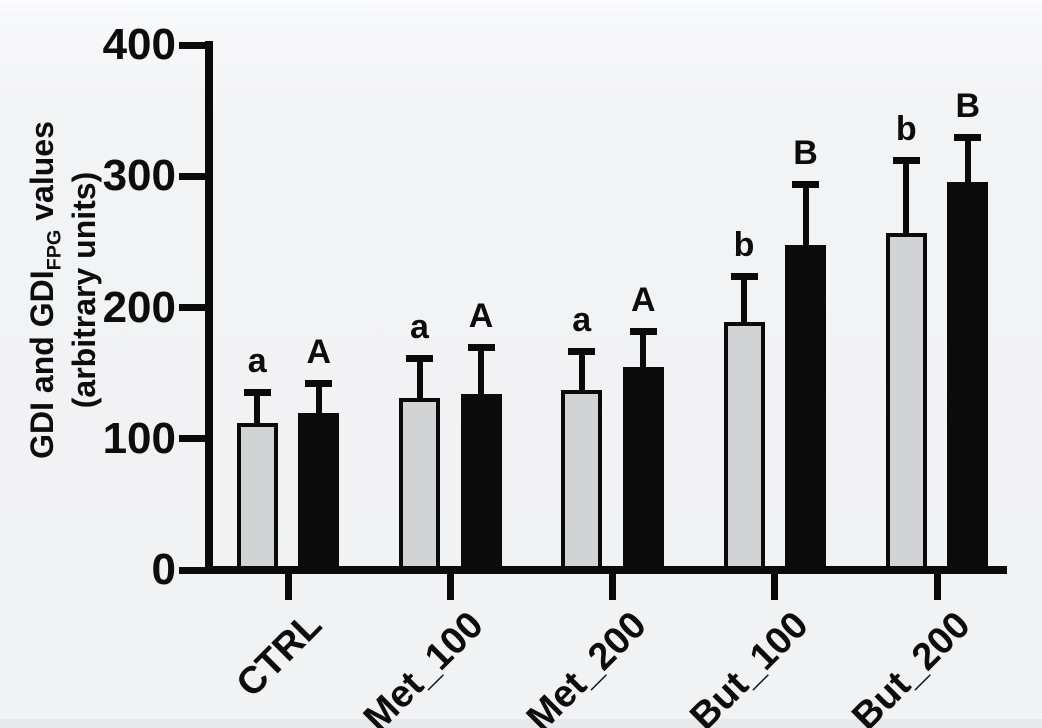 The height and width of the screenshot is (728, 1042). I want to click on y-tick-label: 300, so click(139, 176).